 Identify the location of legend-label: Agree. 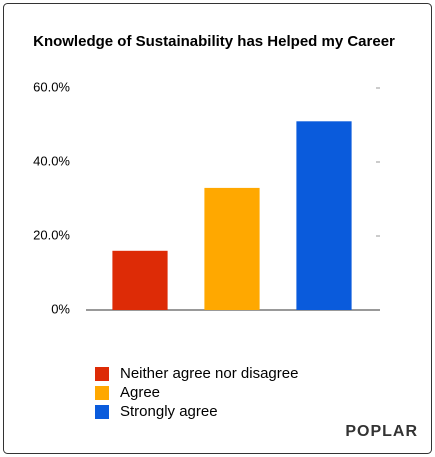
(140, 392).